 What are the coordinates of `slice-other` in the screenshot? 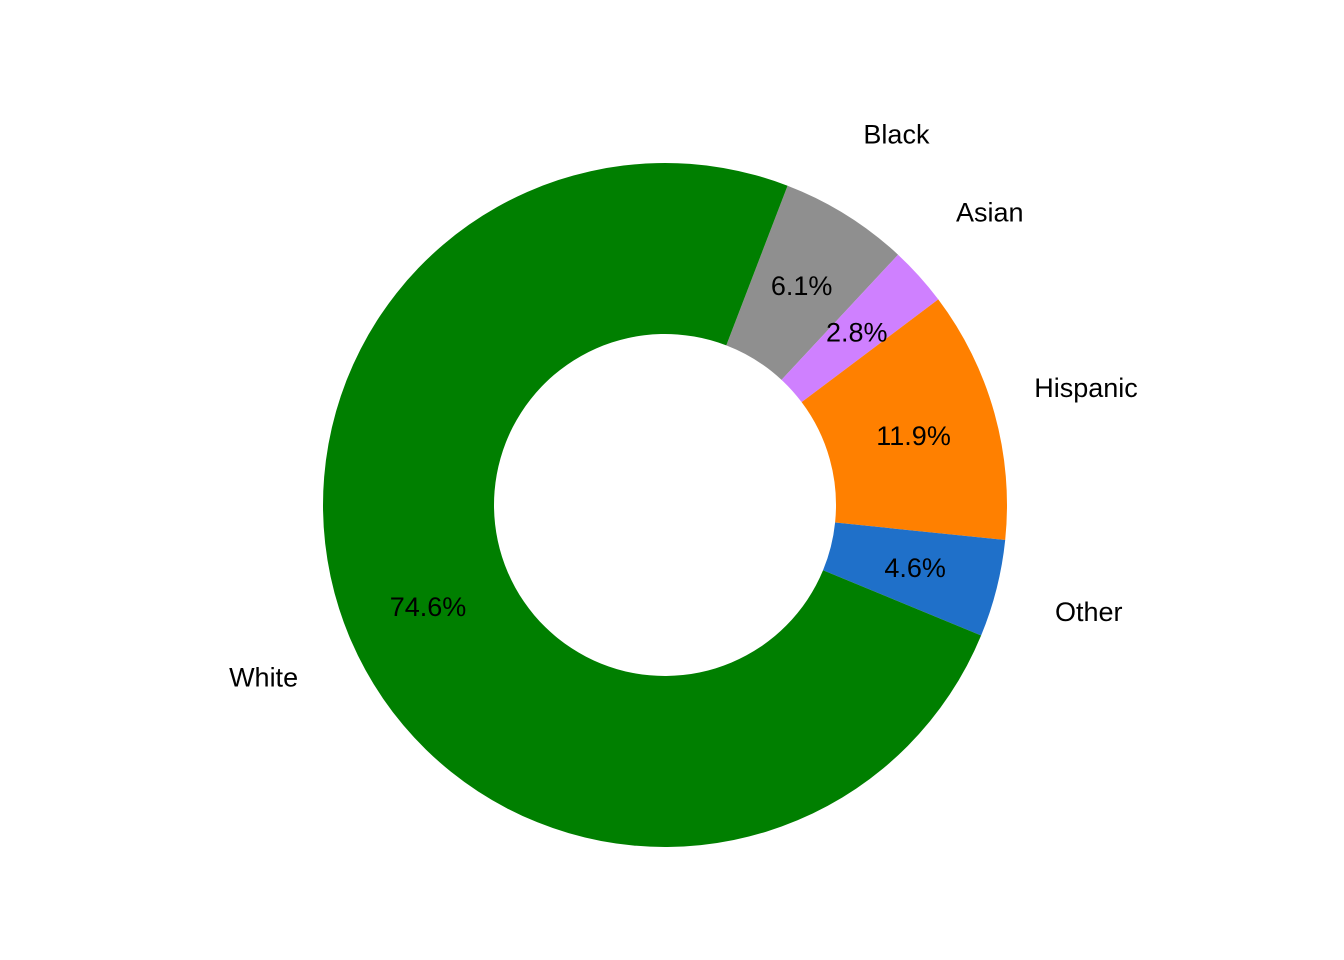 It's located at (914, 579).